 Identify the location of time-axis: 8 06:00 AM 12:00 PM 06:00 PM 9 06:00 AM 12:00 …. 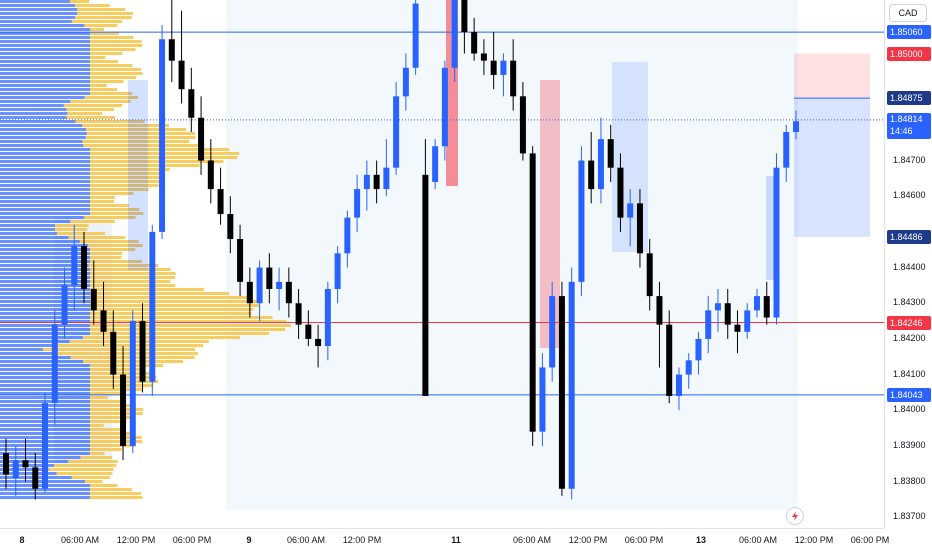
(444, 539).